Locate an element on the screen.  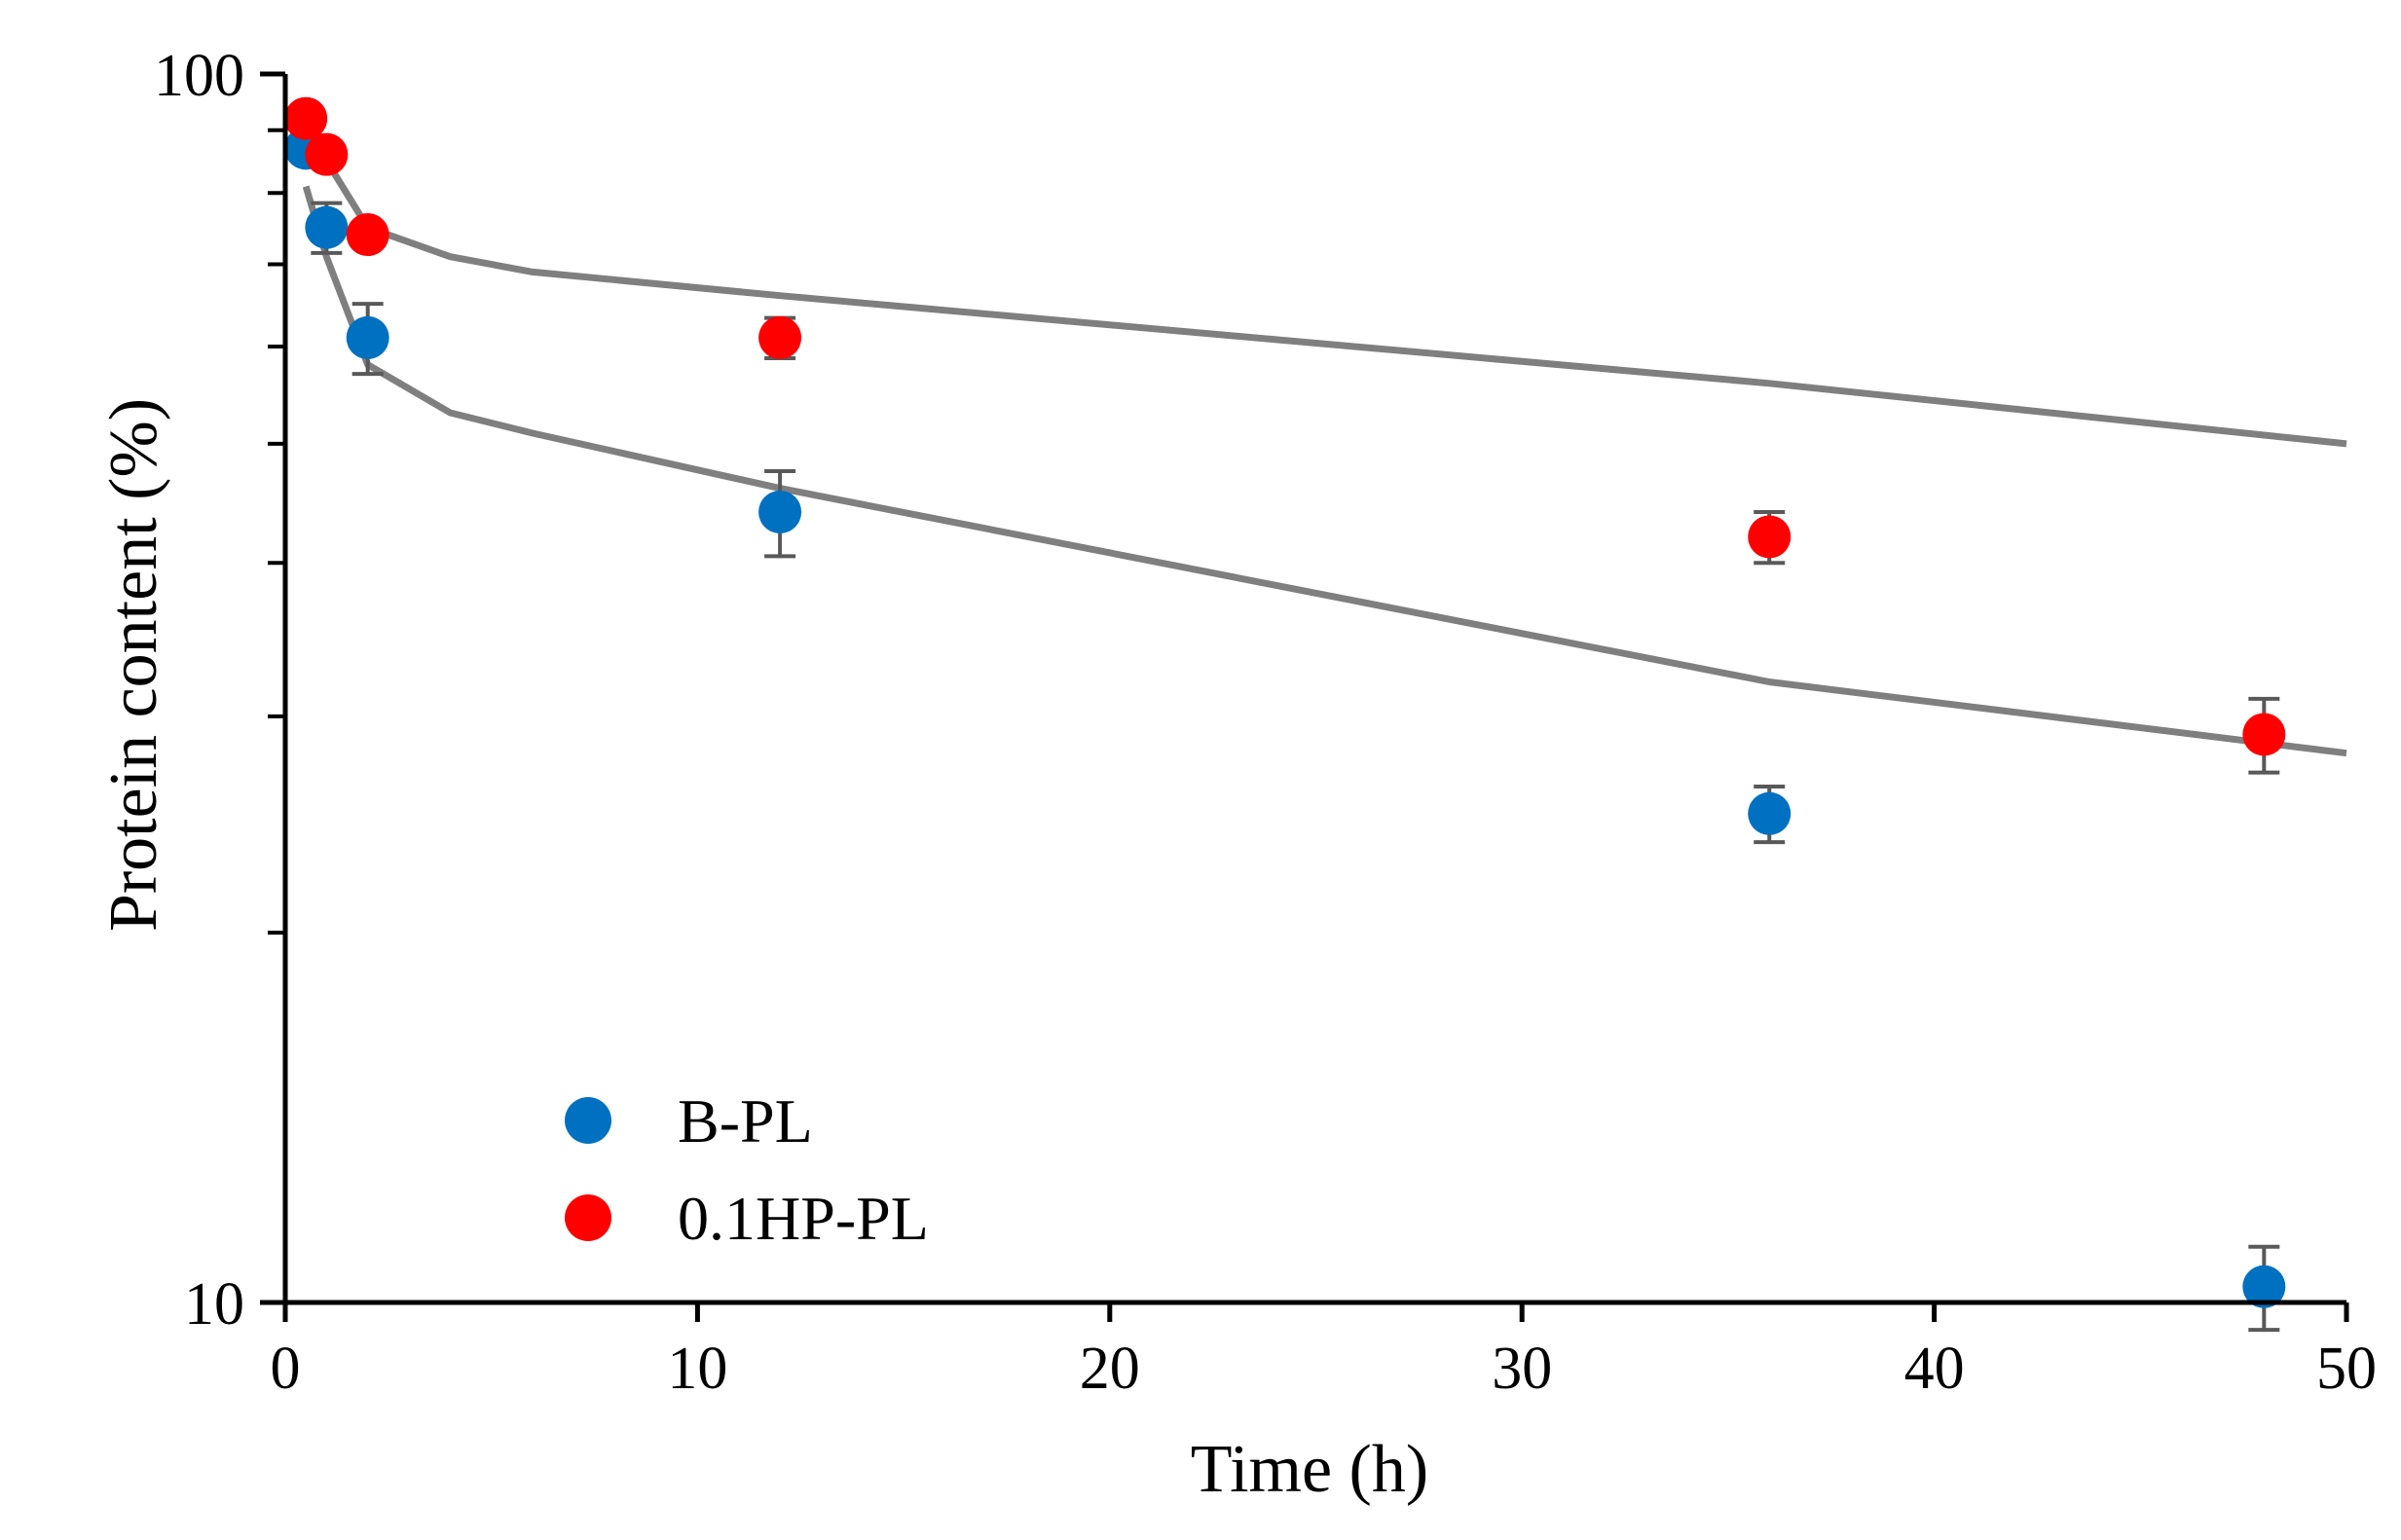
legend-label-b-pl: B-PL is located at coordinates (745, 1121).